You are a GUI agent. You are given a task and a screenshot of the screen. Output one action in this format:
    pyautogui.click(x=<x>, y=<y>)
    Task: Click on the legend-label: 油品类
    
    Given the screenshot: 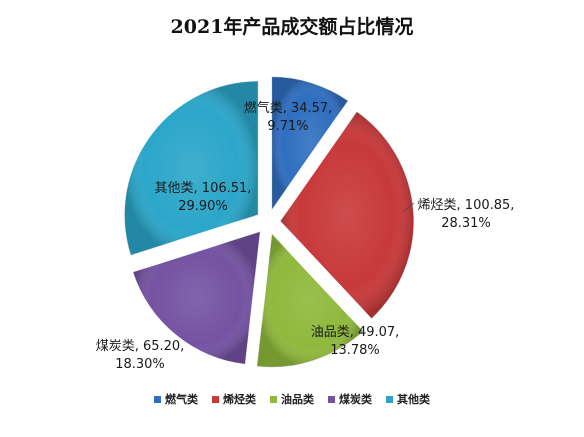 What is the action you would take?
    pyautogui.click(x=297, y=399)
    